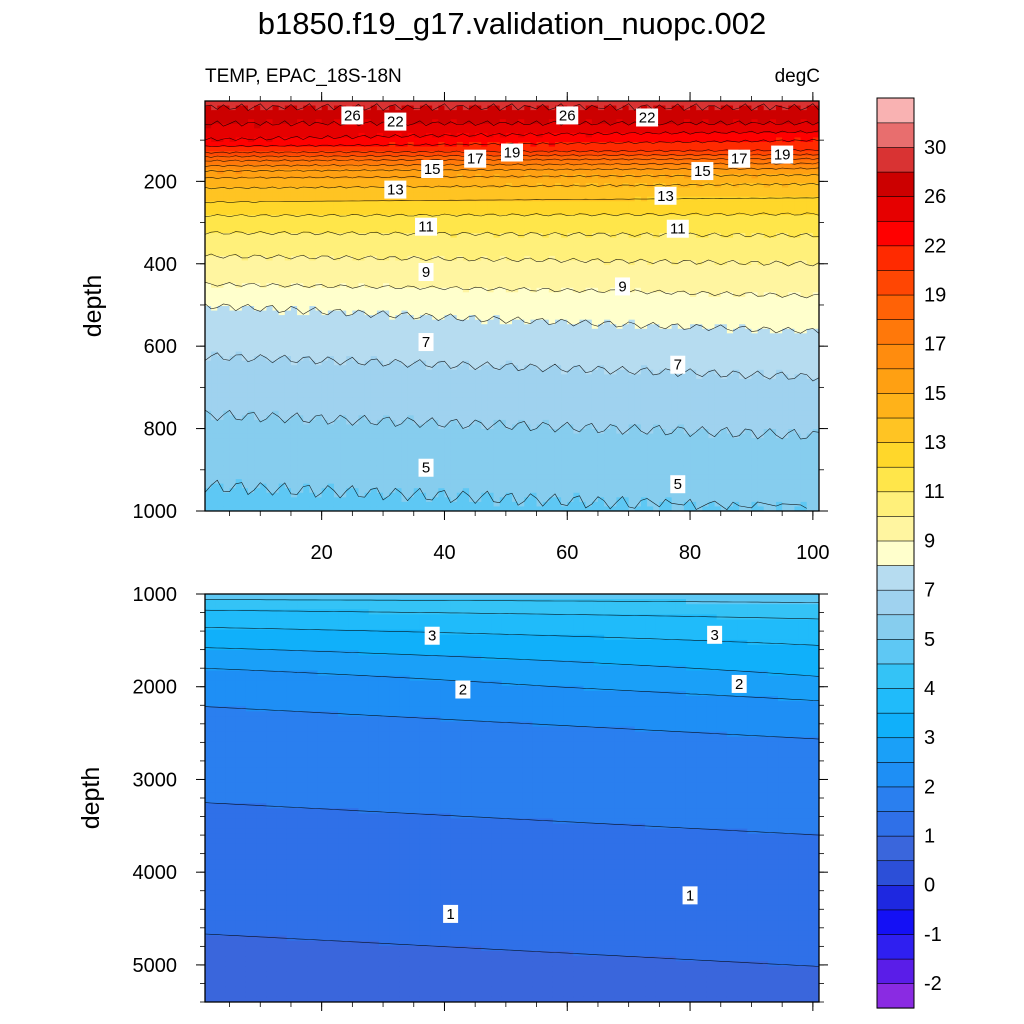 The height and width of the screenshot is (1024, 1024). What do you see at coordinates (690, 553) in the screenshot?
I see `upper-x-tick-label: 80` at bounding box center [690, 553].